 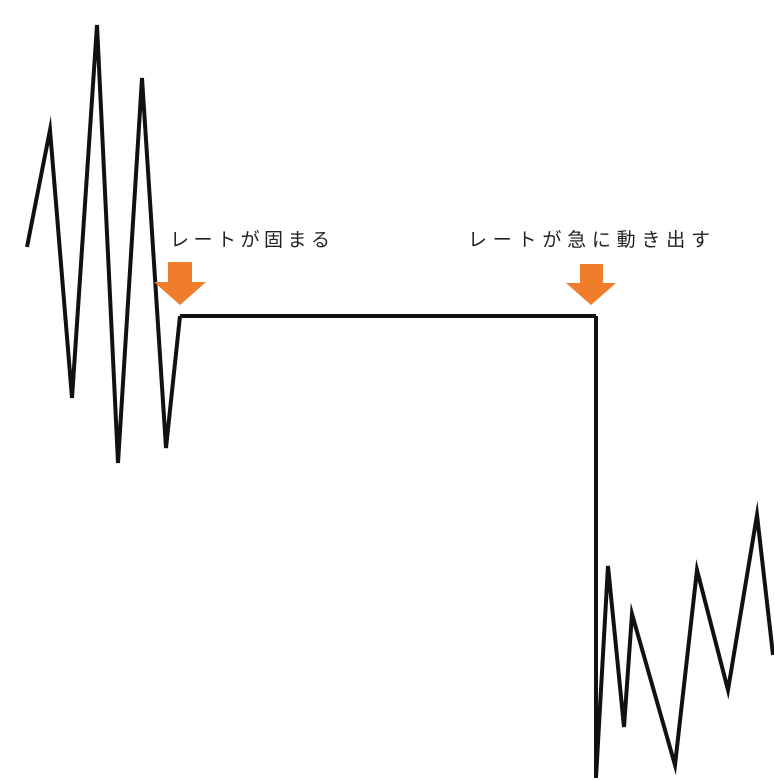 I want to click on rate-move-label: レートが急に動き出す, so click(x=589, y=240).